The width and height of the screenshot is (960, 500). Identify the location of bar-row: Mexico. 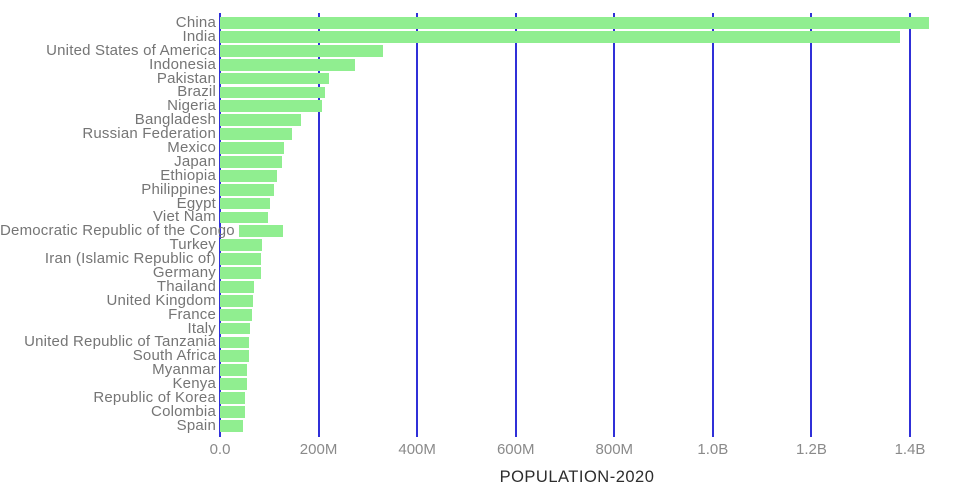
(480, 147).